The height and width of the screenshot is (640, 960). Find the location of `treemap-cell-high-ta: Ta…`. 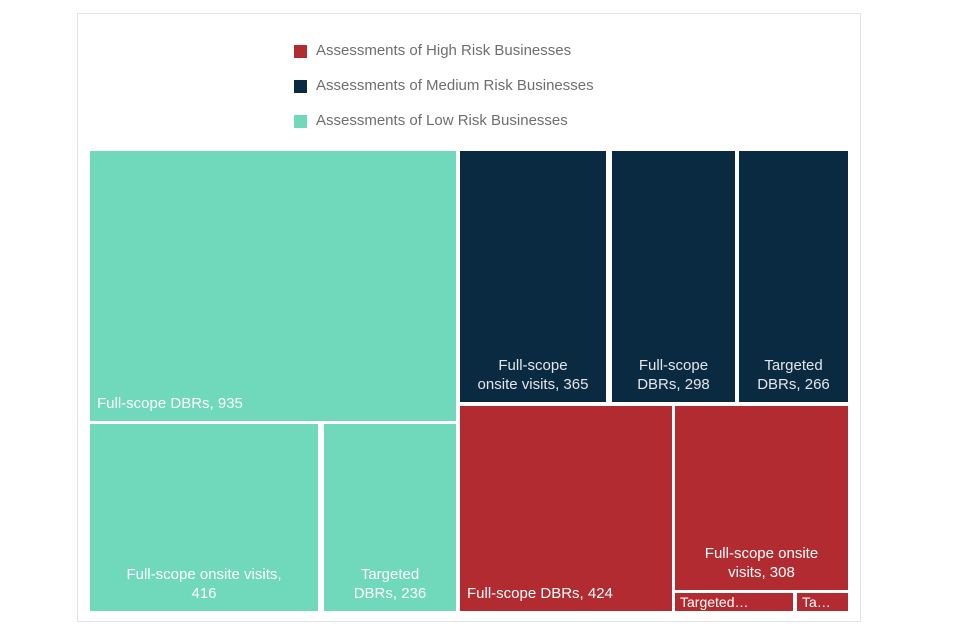

treemap-cell-high-ta: Ta… is located at coordinates (822, 602).